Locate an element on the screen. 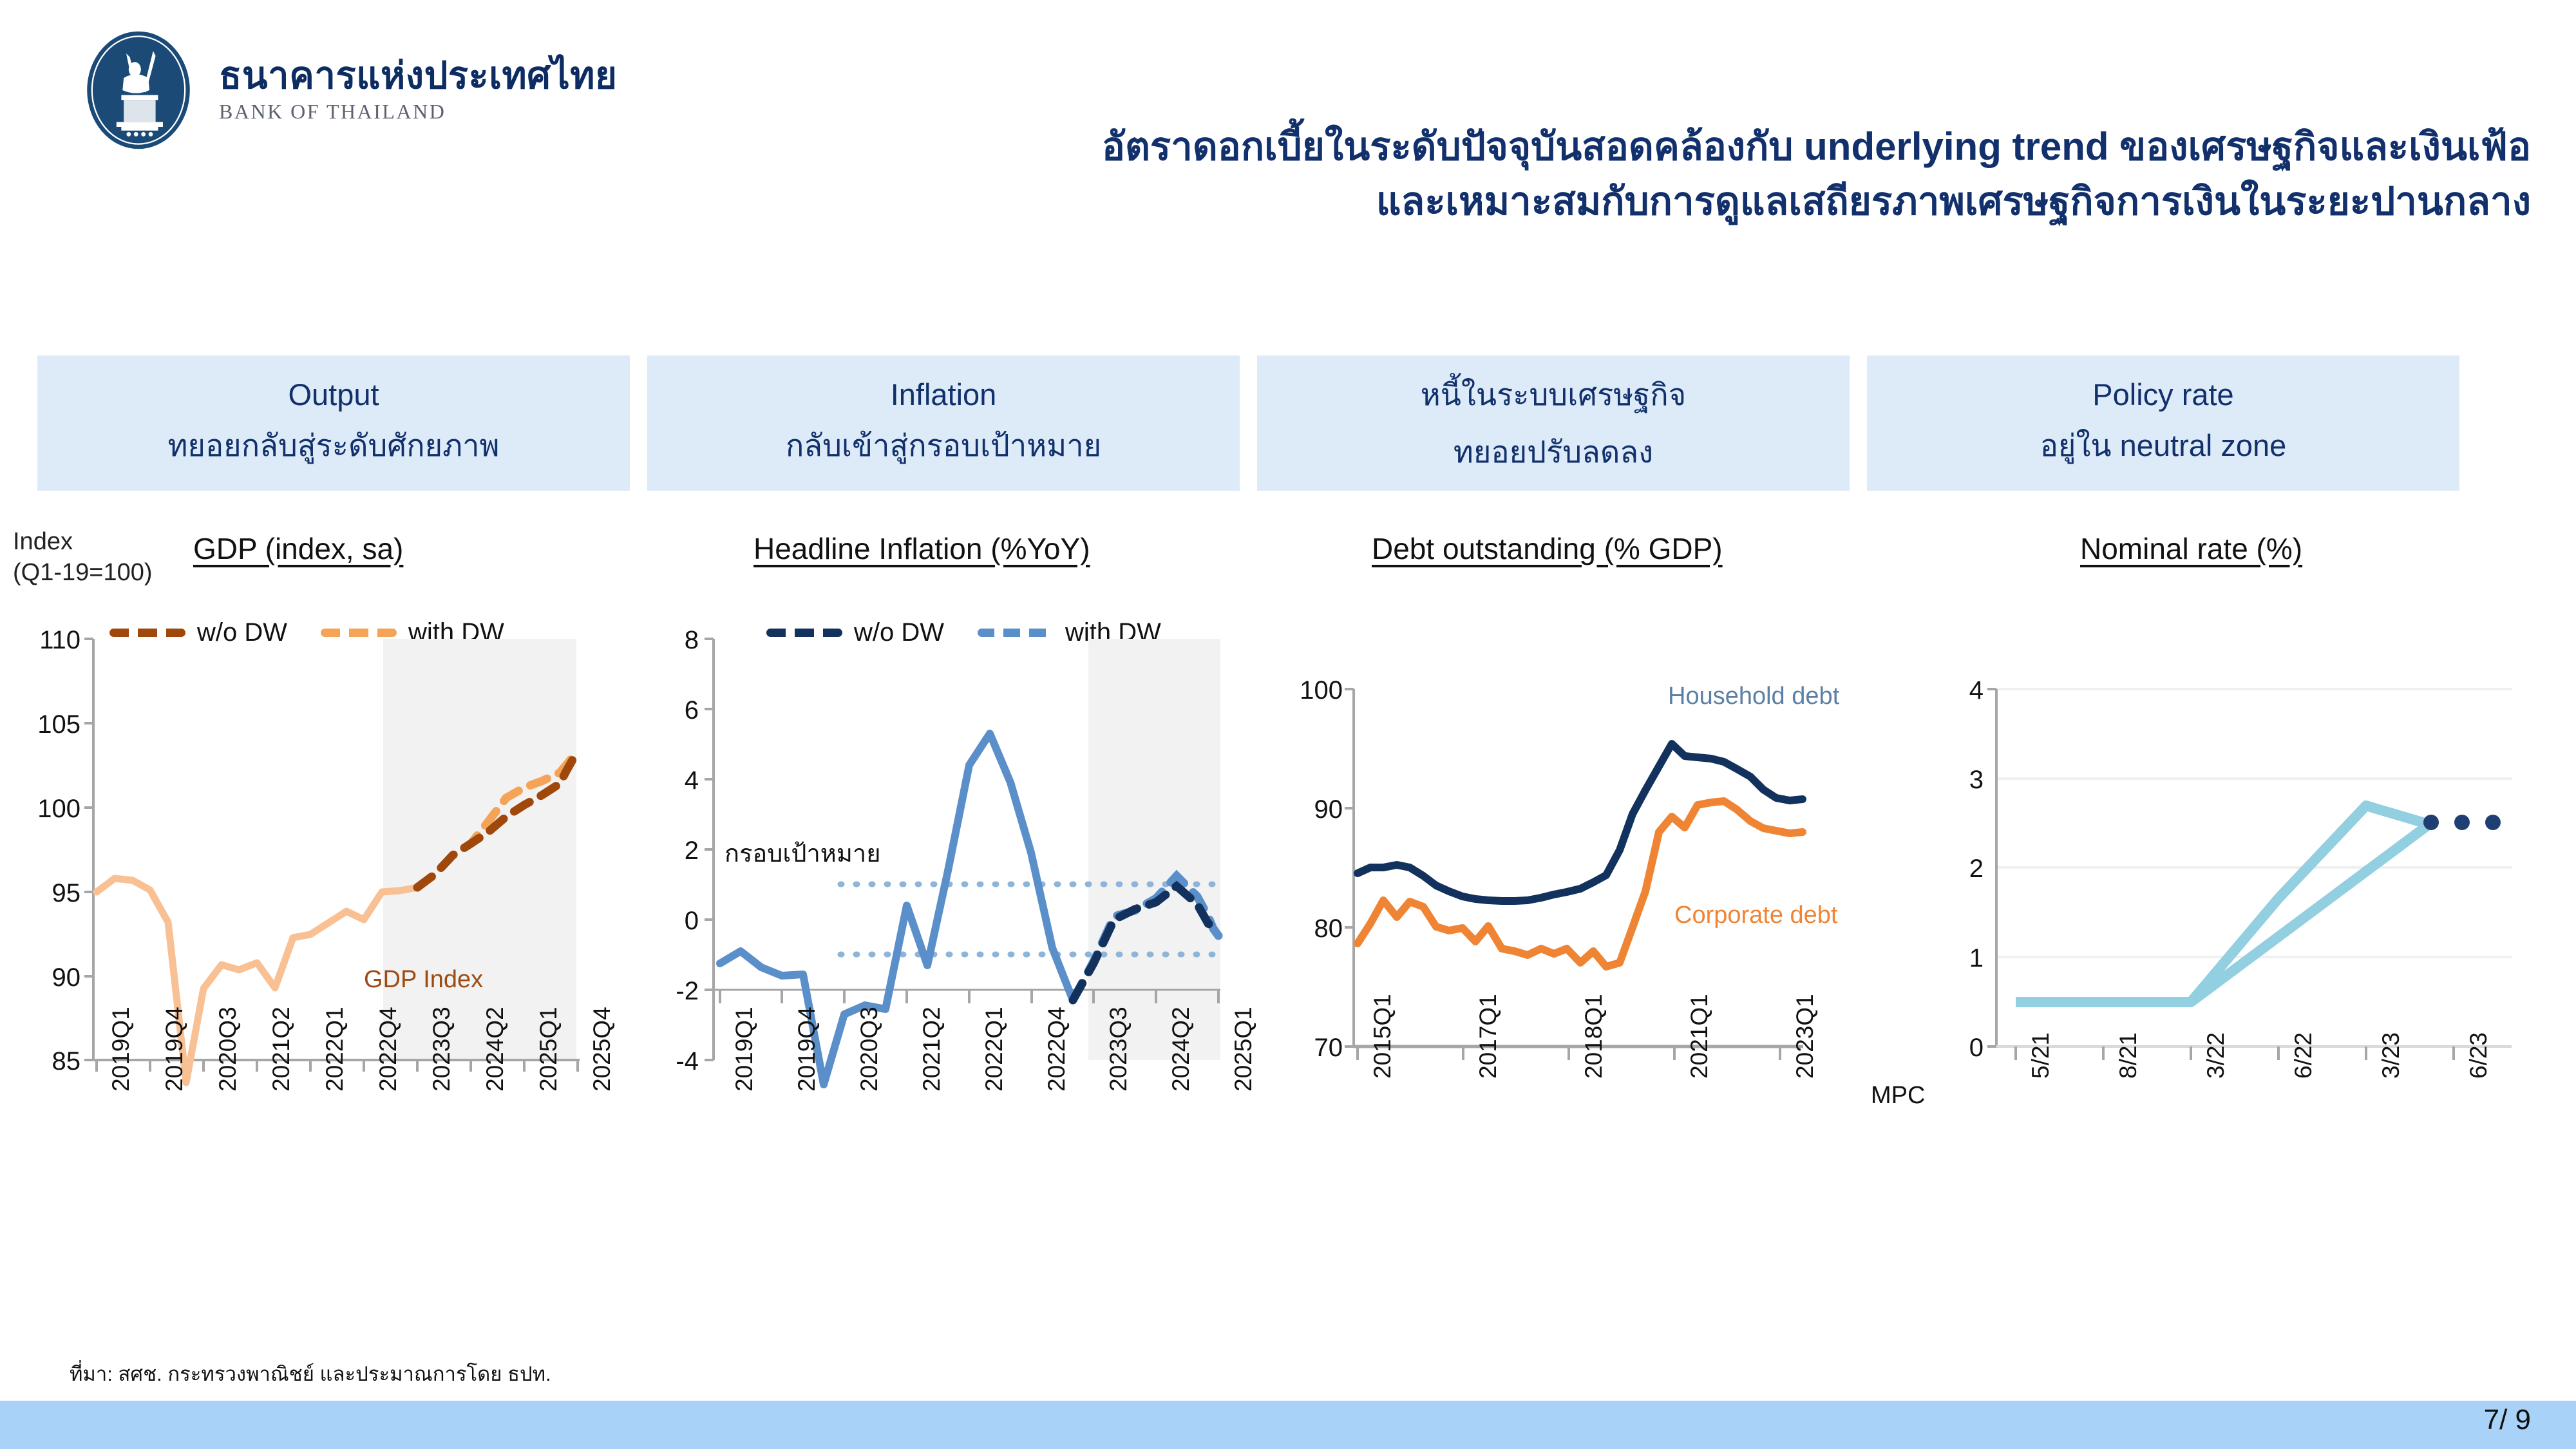 The image size is (2576, 1449). debt-chart-title: Debt outstanding (% GDP) is located at coordinates (1547, 548).